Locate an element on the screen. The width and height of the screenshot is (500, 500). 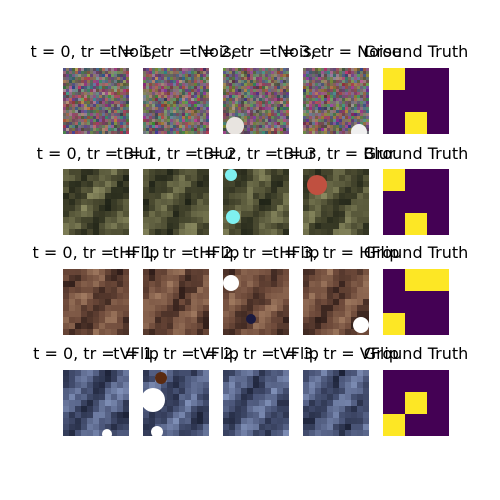
panel-title: t = 1, tr = HFlip is located at coordinates (176, 252).